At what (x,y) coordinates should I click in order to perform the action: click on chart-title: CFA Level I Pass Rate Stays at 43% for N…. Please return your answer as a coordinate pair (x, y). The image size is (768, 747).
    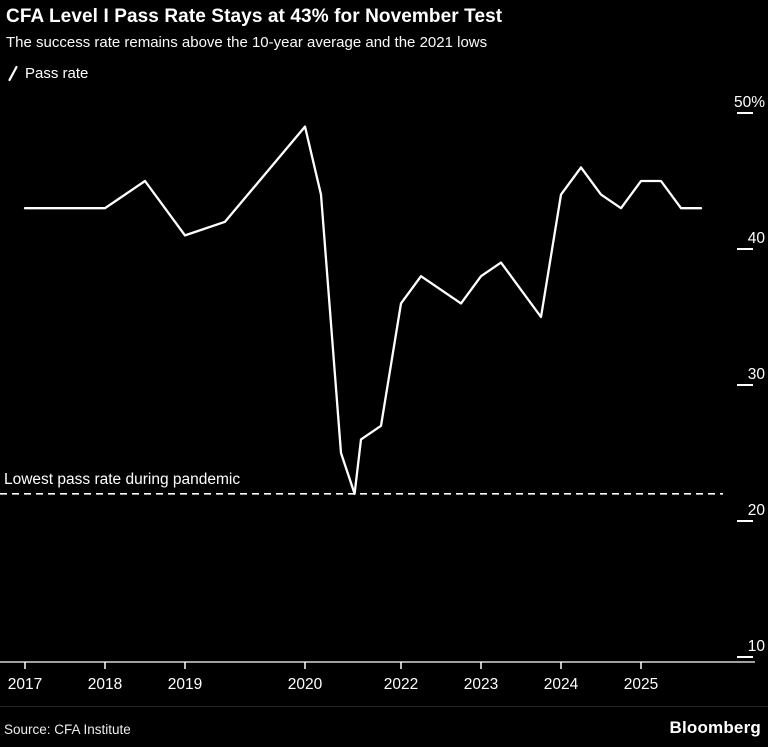
    Looking at the image, I should click on (254, 16).